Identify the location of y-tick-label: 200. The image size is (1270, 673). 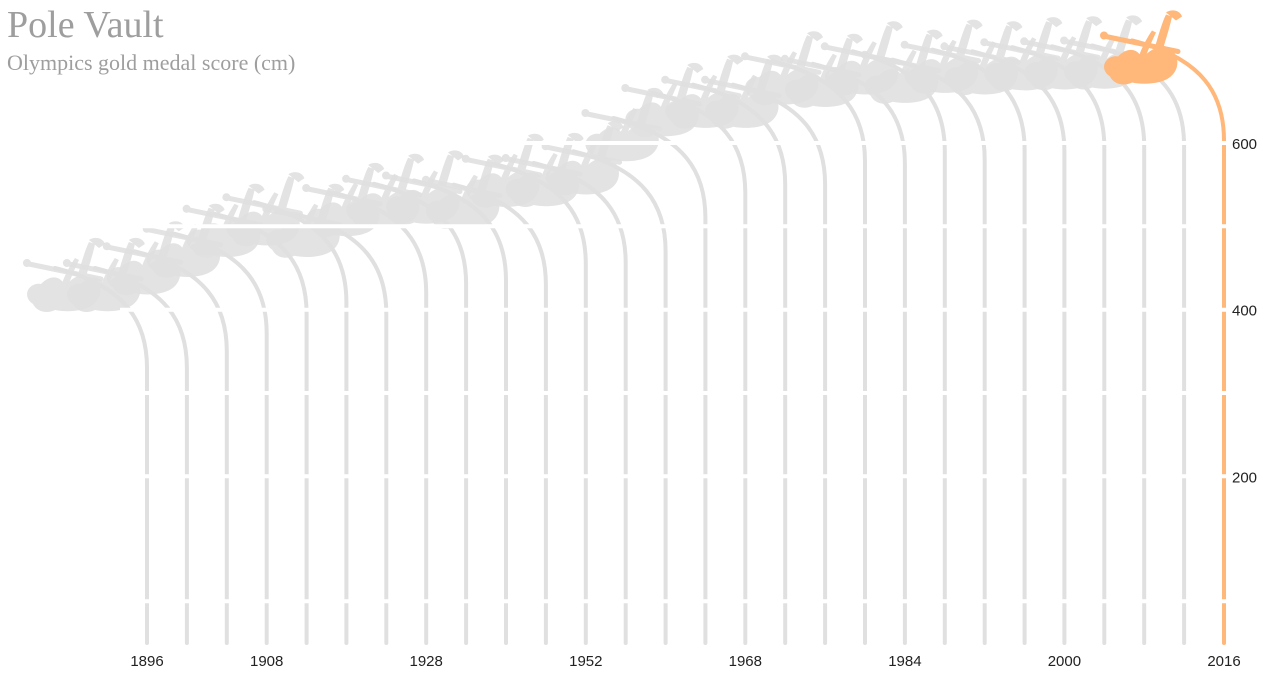
(1244, 477).